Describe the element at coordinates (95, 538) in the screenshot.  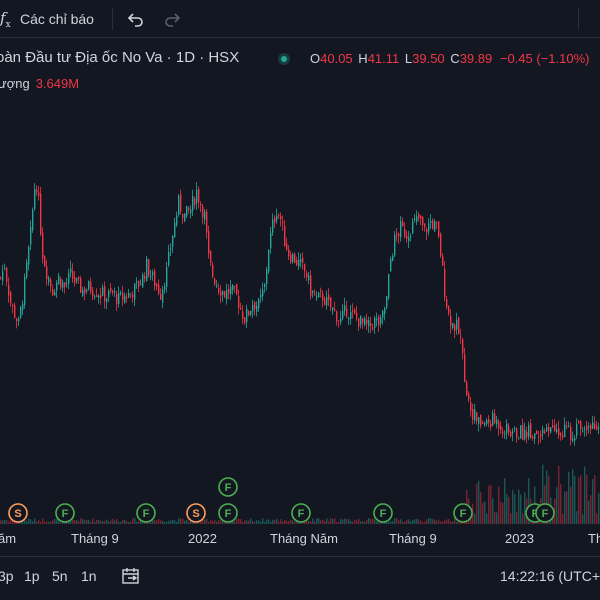
I see `axis-label: Tháng 9` at that location.